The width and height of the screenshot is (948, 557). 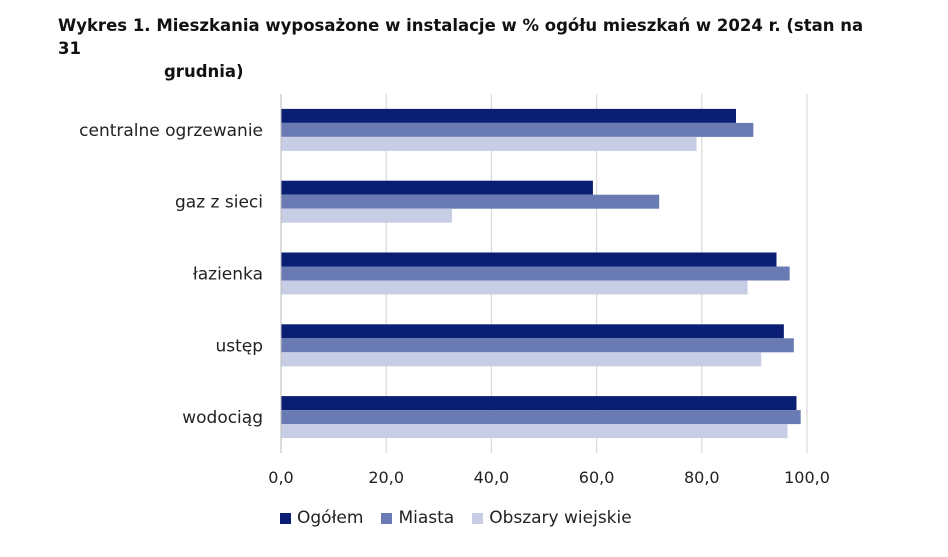 I want to click on legend-item-obszary-wiejskie: Obszary wiejskie, so click(x=552, y=518).